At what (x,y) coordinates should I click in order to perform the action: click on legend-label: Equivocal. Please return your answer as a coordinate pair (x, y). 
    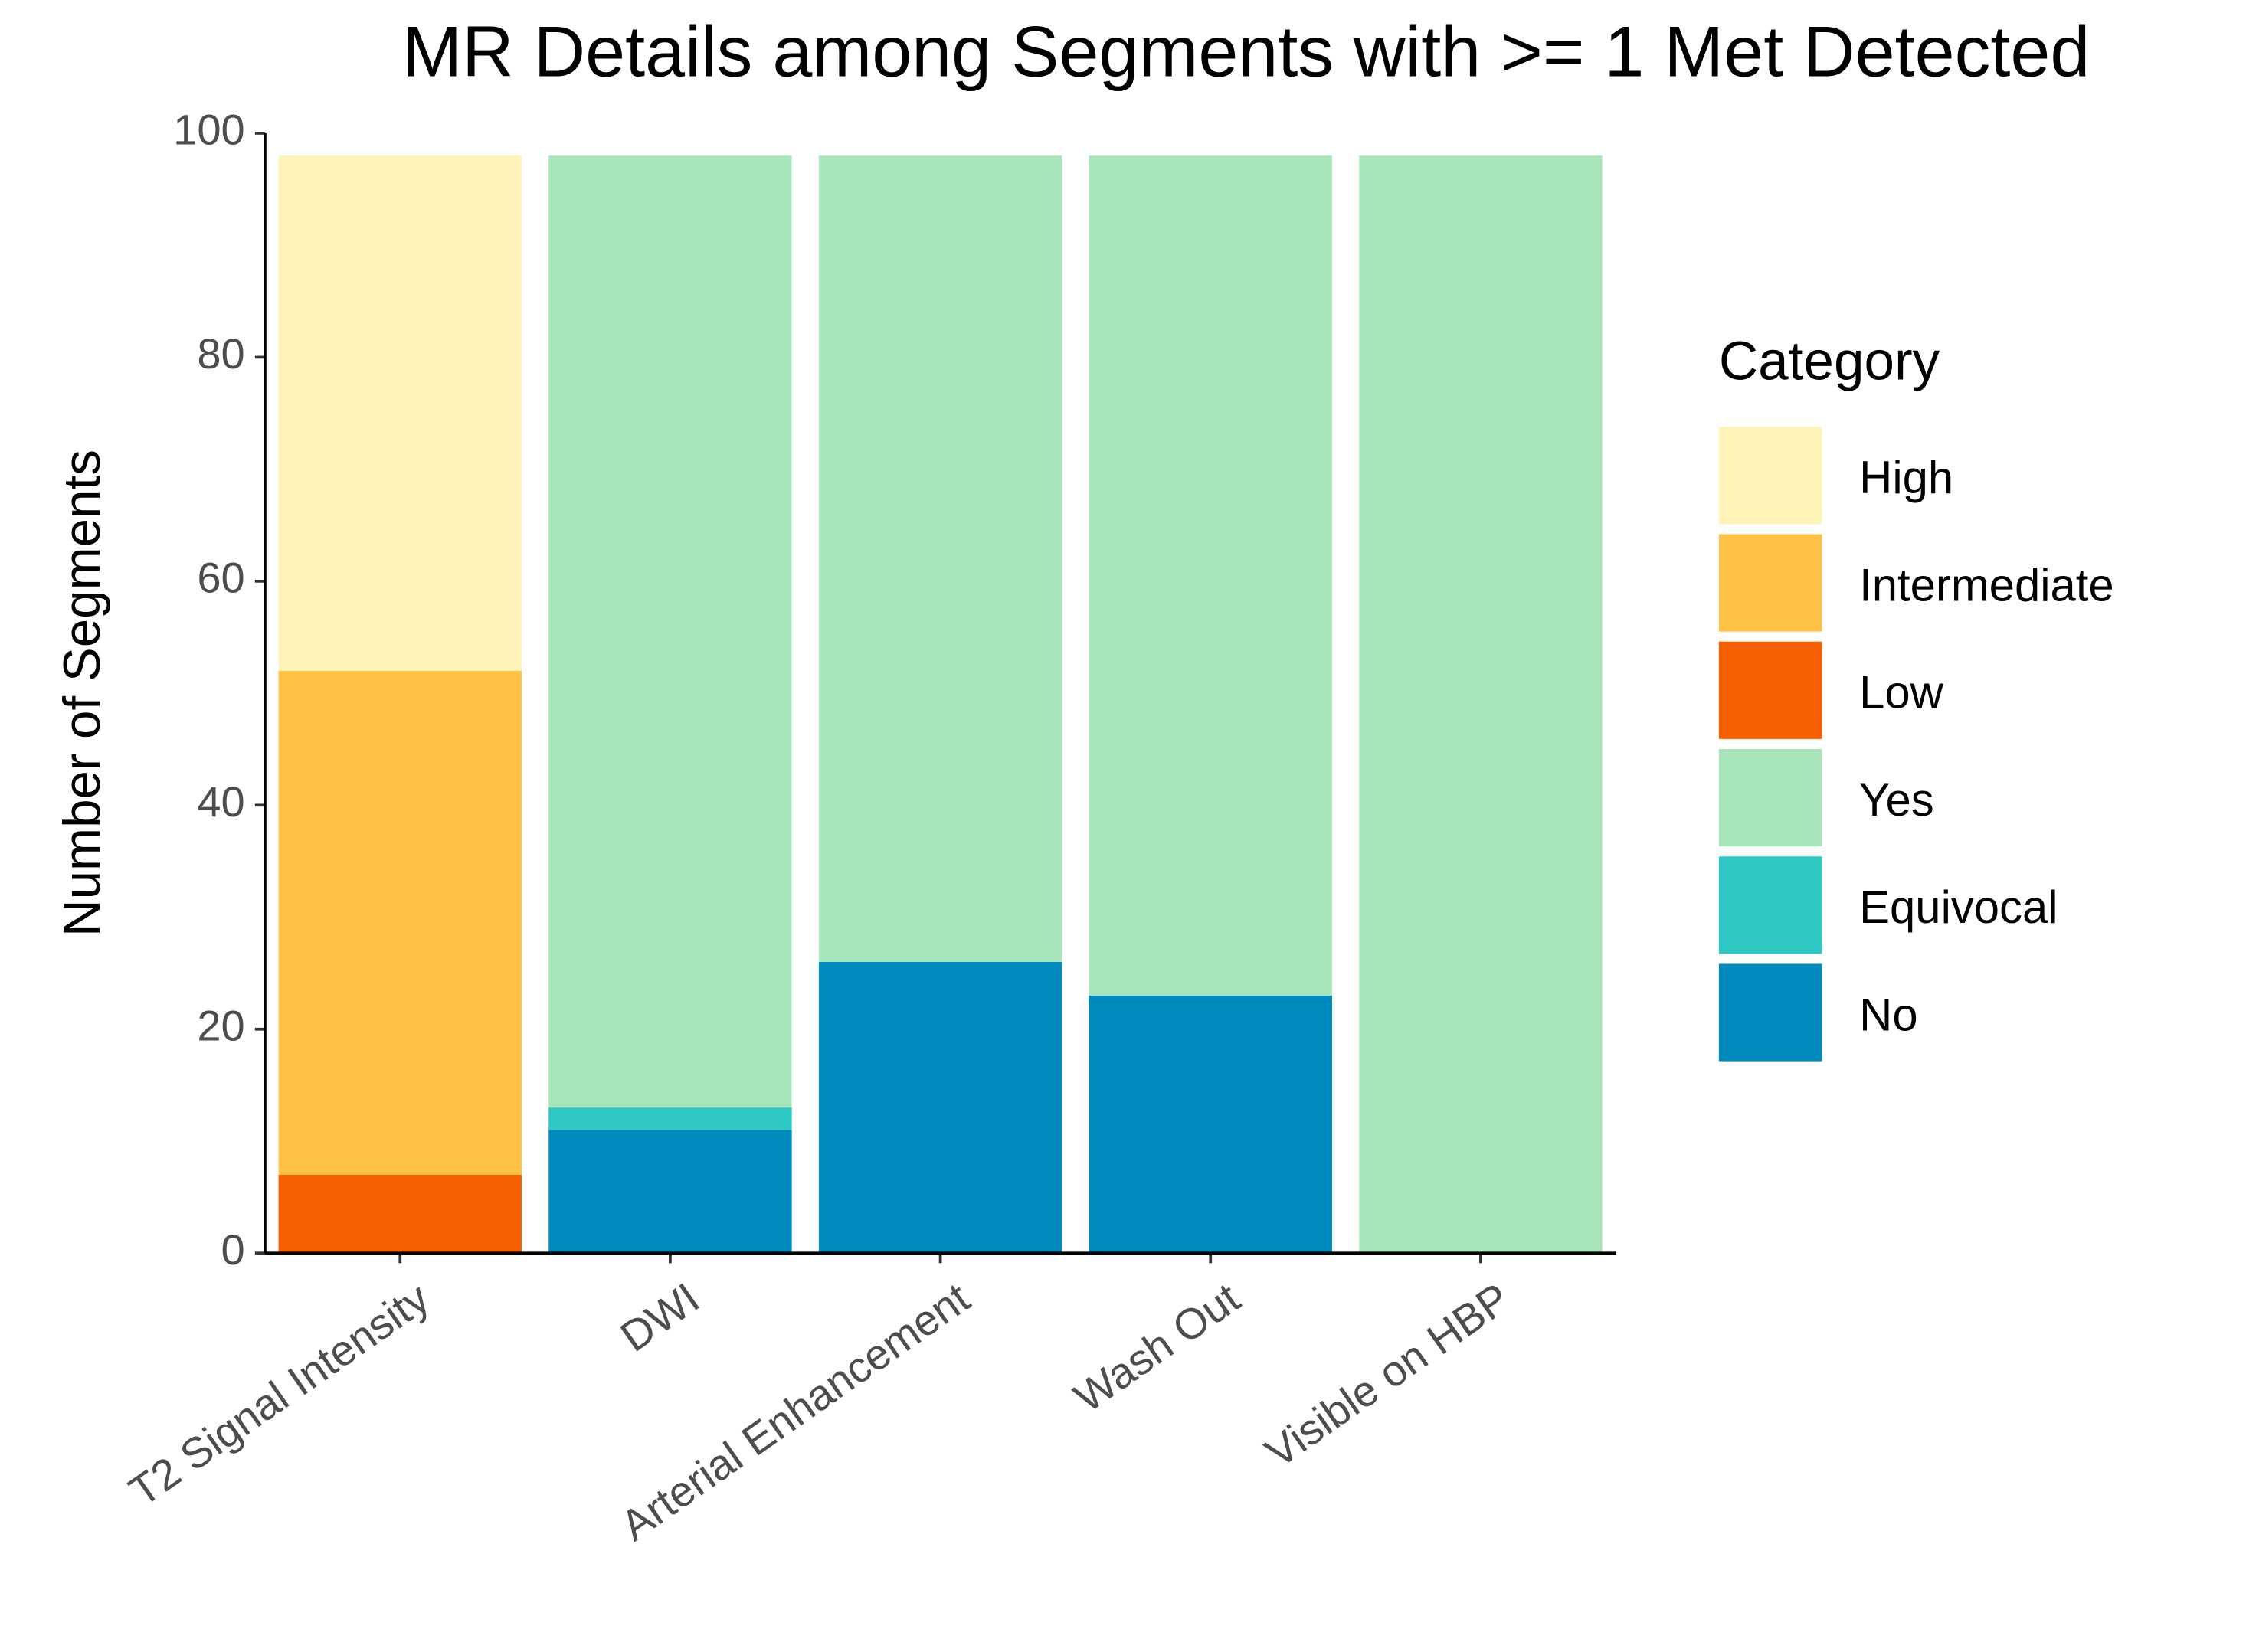
    Looking at the image, I should click on (1959, 907).